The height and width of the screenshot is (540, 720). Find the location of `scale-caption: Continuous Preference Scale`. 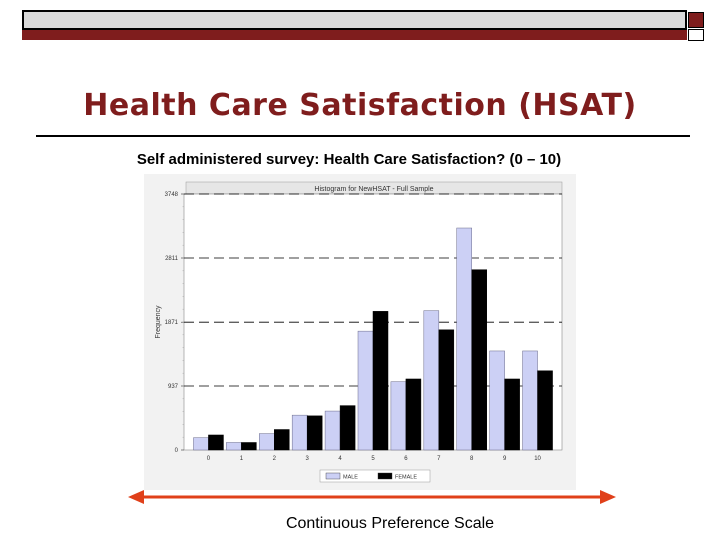

scale-caption: Continuous Preference Scale is located at coordinates (390, 523).